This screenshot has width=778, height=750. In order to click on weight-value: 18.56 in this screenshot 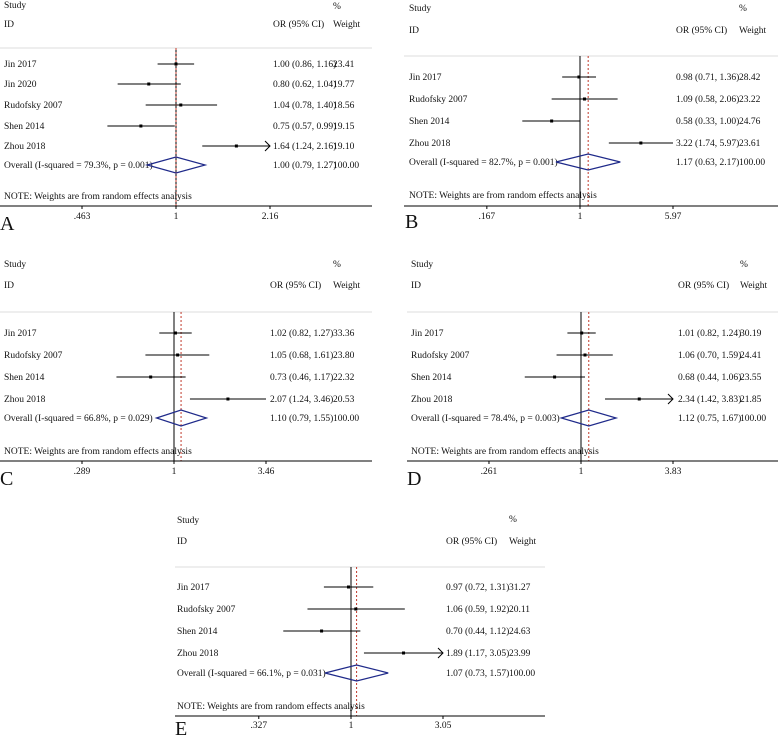, I will do `click(344, 106)`.